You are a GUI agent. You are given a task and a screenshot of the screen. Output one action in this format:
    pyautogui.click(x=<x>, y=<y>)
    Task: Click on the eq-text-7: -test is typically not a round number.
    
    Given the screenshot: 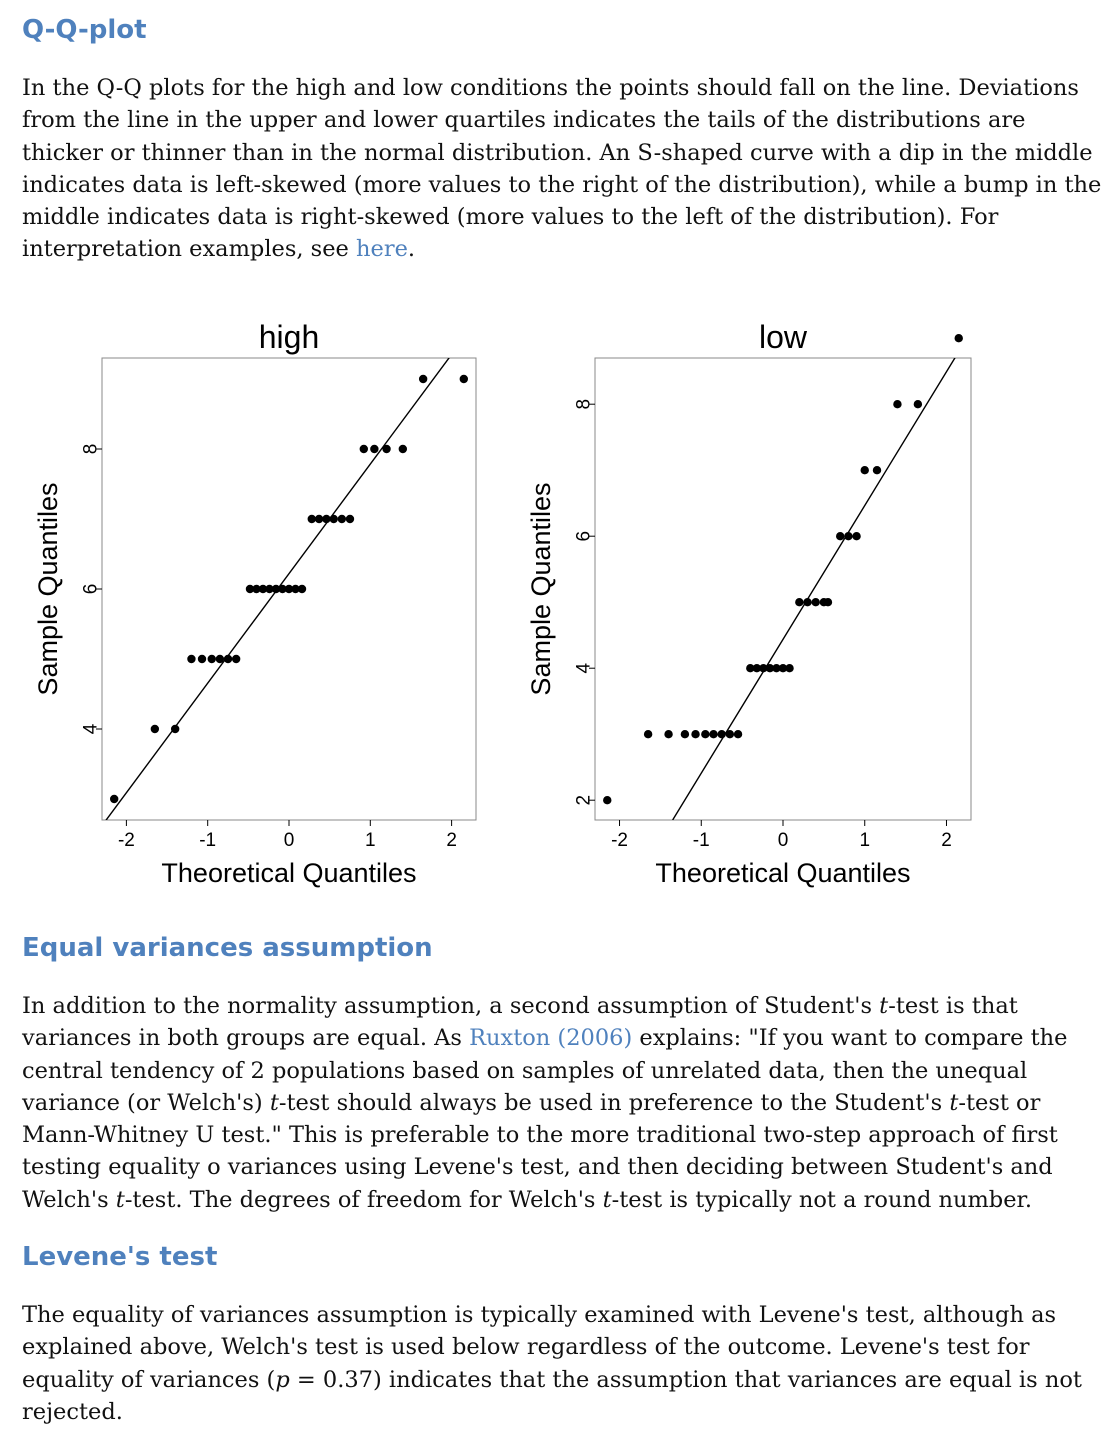 What is the action you would take?
    pyautogui.click(x=821, y=1199)
    